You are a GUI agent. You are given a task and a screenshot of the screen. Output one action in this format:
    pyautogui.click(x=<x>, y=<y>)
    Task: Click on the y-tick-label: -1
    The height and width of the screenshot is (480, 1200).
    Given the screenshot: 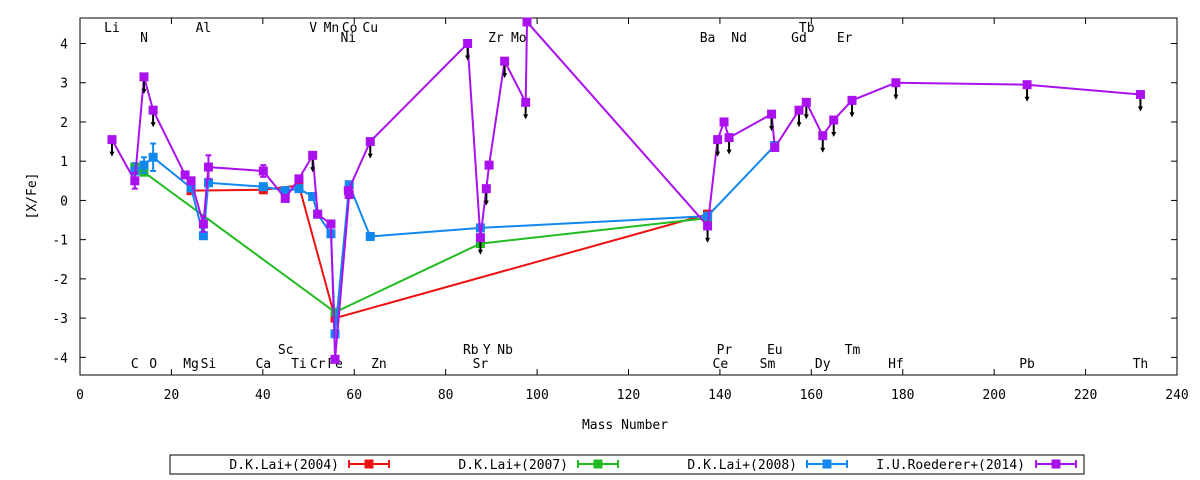 What is the action you would take?
    pyautogui.click(x=60, y=241)
    